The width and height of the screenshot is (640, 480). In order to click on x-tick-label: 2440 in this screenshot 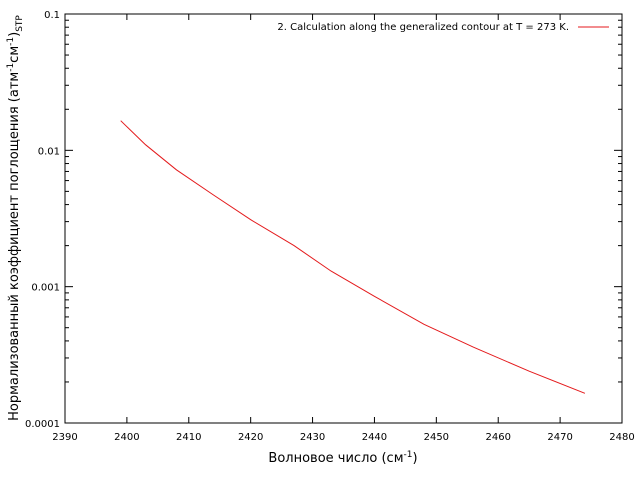, I will do `click(374, 437)`.